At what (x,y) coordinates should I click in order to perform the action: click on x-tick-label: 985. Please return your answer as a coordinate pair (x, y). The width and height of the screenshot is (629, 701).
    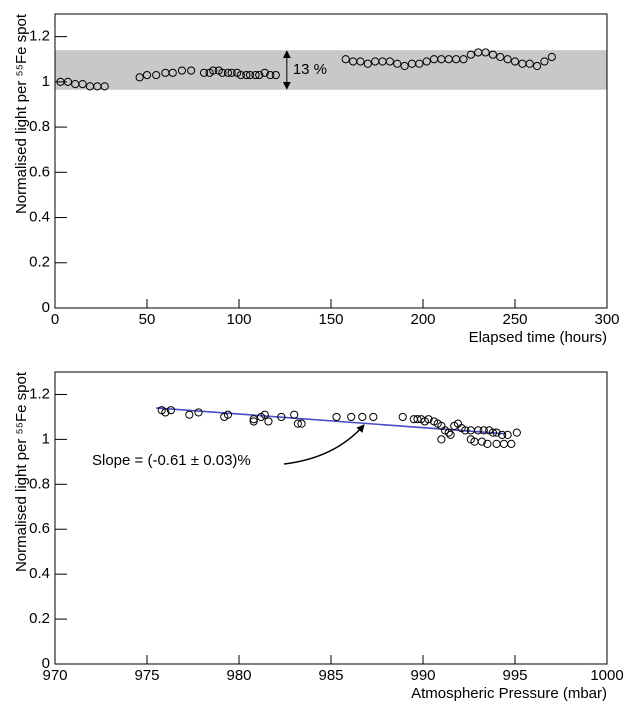
    Looking at the image, I should click on (330, 675).